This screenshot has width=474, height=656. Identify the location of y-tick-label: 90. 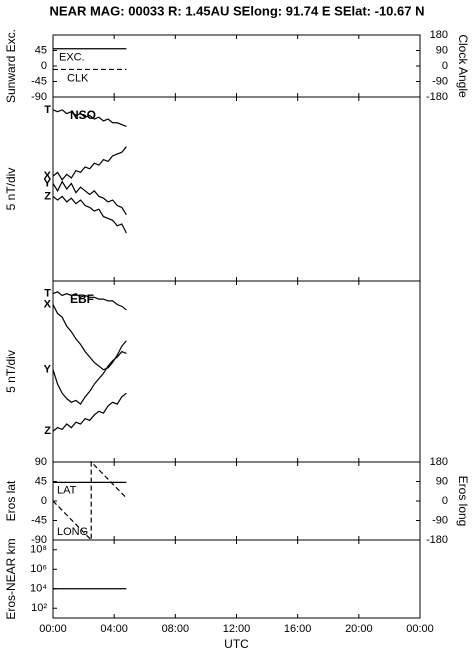
(41, 462).